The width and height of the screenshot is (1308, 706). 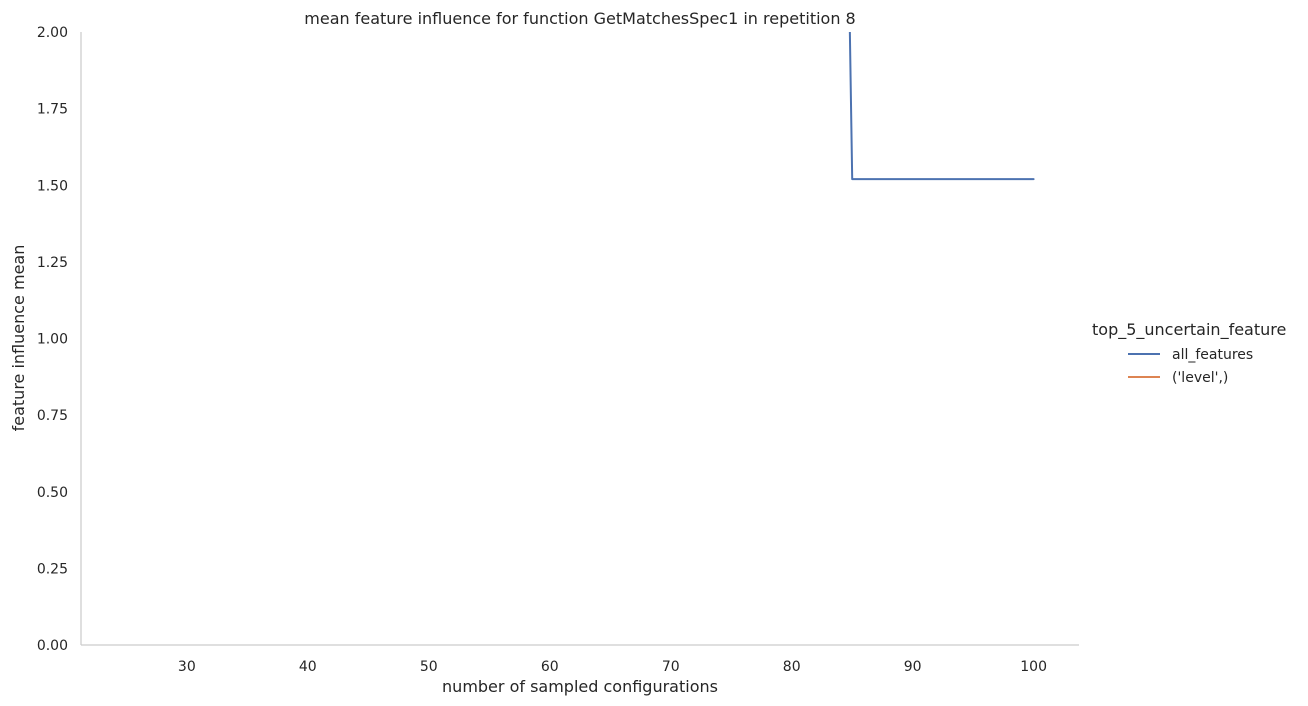 I want to click on legend-label: all_features, so click(x=1212, y=355).